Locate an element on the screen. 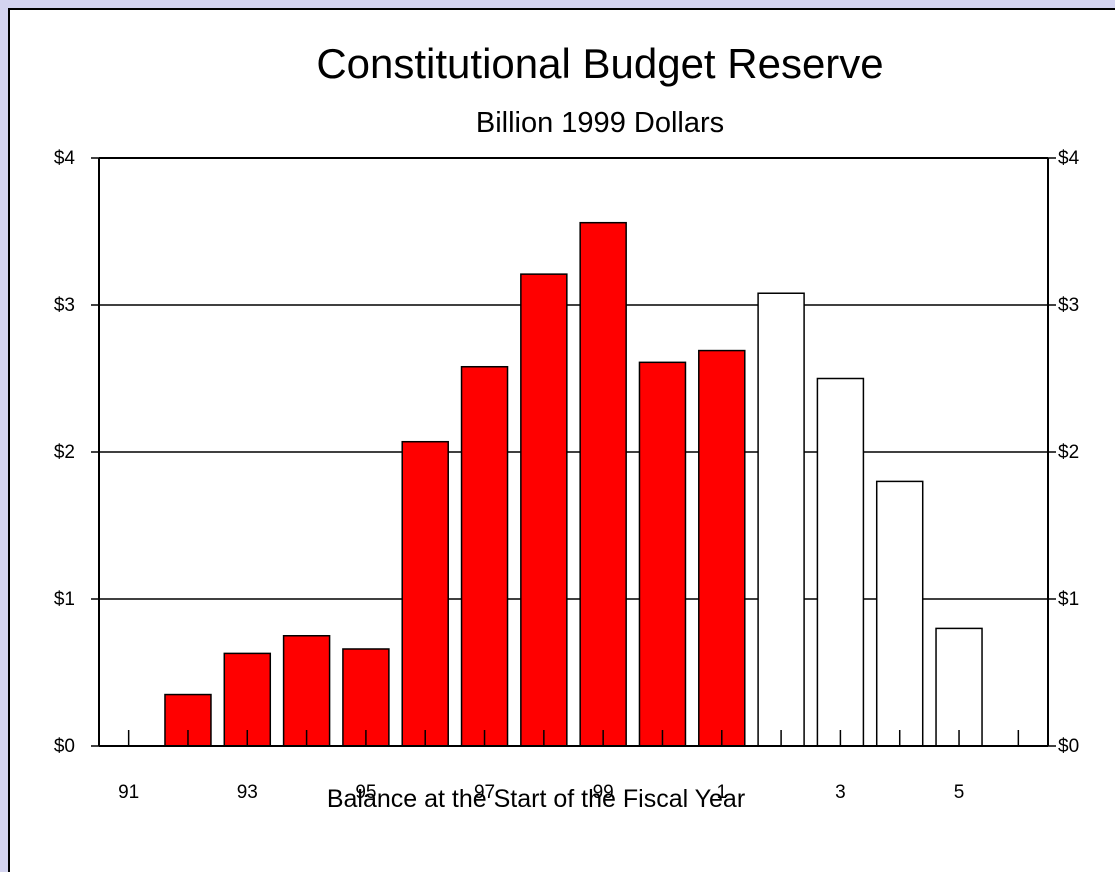 The image size is (1115, 872). x-axis-title: Balance at the Start of the Fiscal Year is located at coordinates (536, 799).